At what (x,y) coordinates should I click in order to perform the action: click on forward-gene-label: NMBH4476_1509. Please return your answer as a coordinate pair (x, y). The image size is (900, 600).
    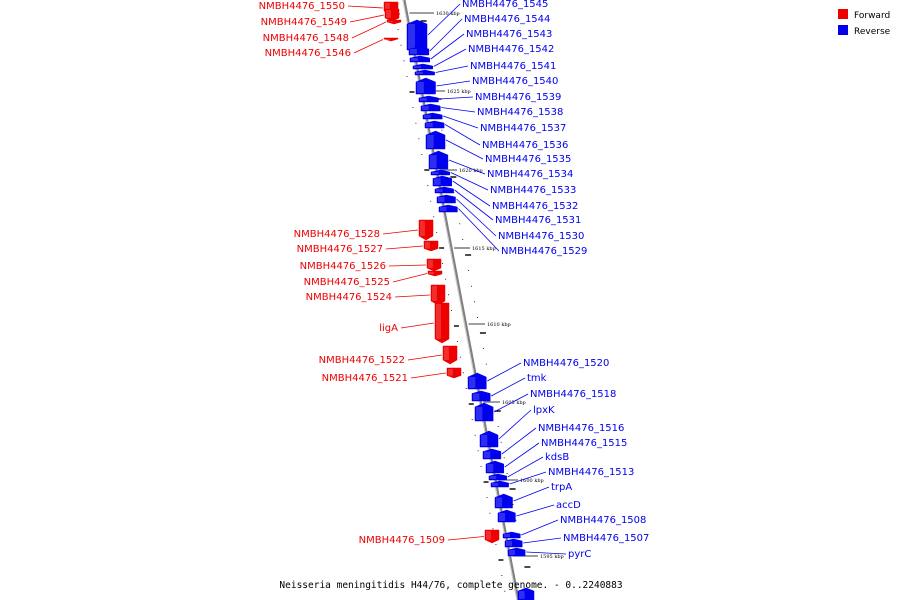
    Looking at the image, I should click on (402, 540).